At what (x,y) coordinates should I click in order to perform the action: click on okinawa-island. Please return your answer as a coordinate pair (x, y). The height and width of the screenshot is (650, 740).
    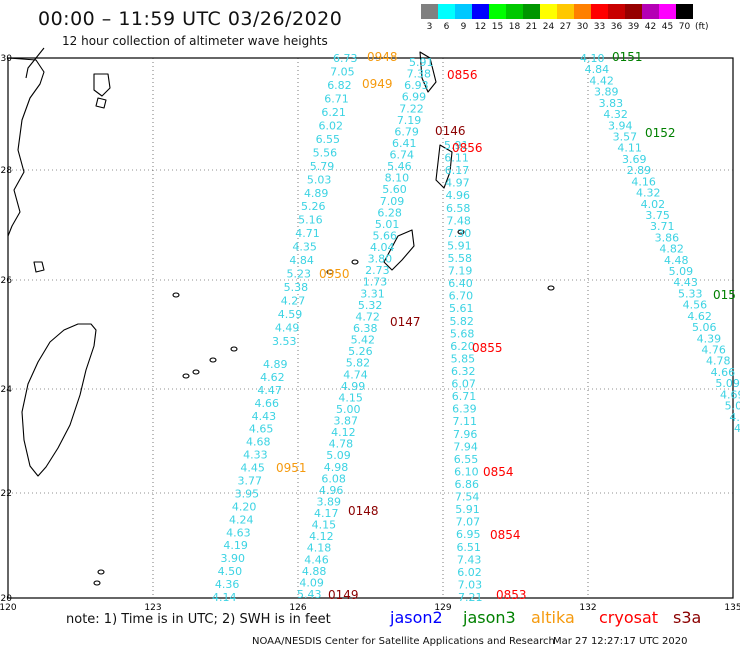
    Looking at the image, I should click on (399, 250).